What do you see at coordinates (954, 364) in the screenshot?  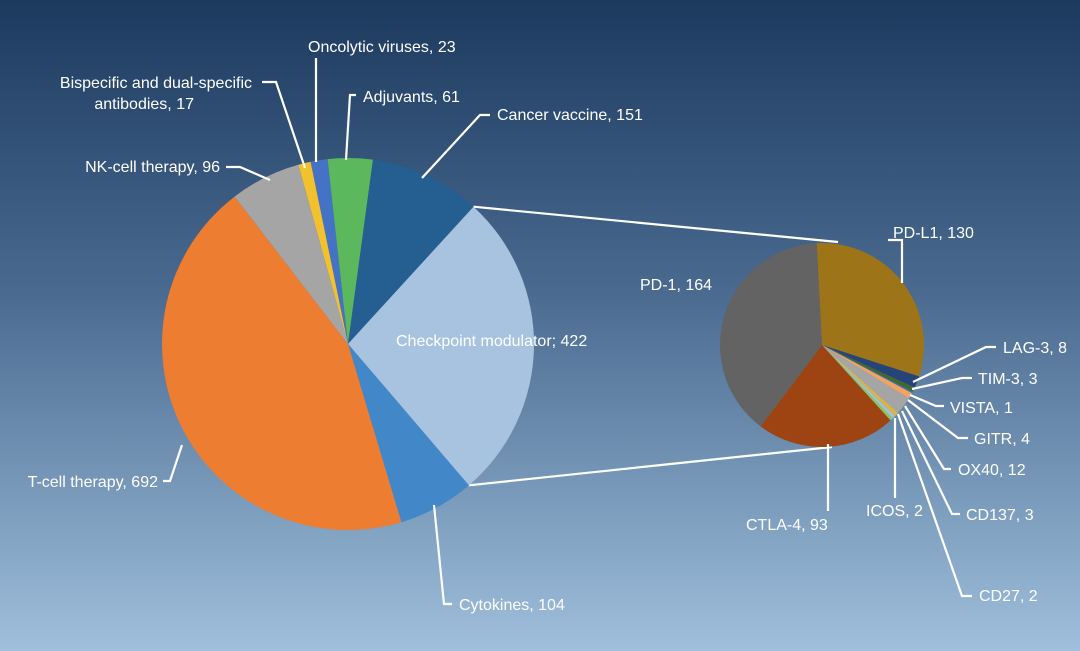 I see `leader-lag3` at bounding box center [954, 364].